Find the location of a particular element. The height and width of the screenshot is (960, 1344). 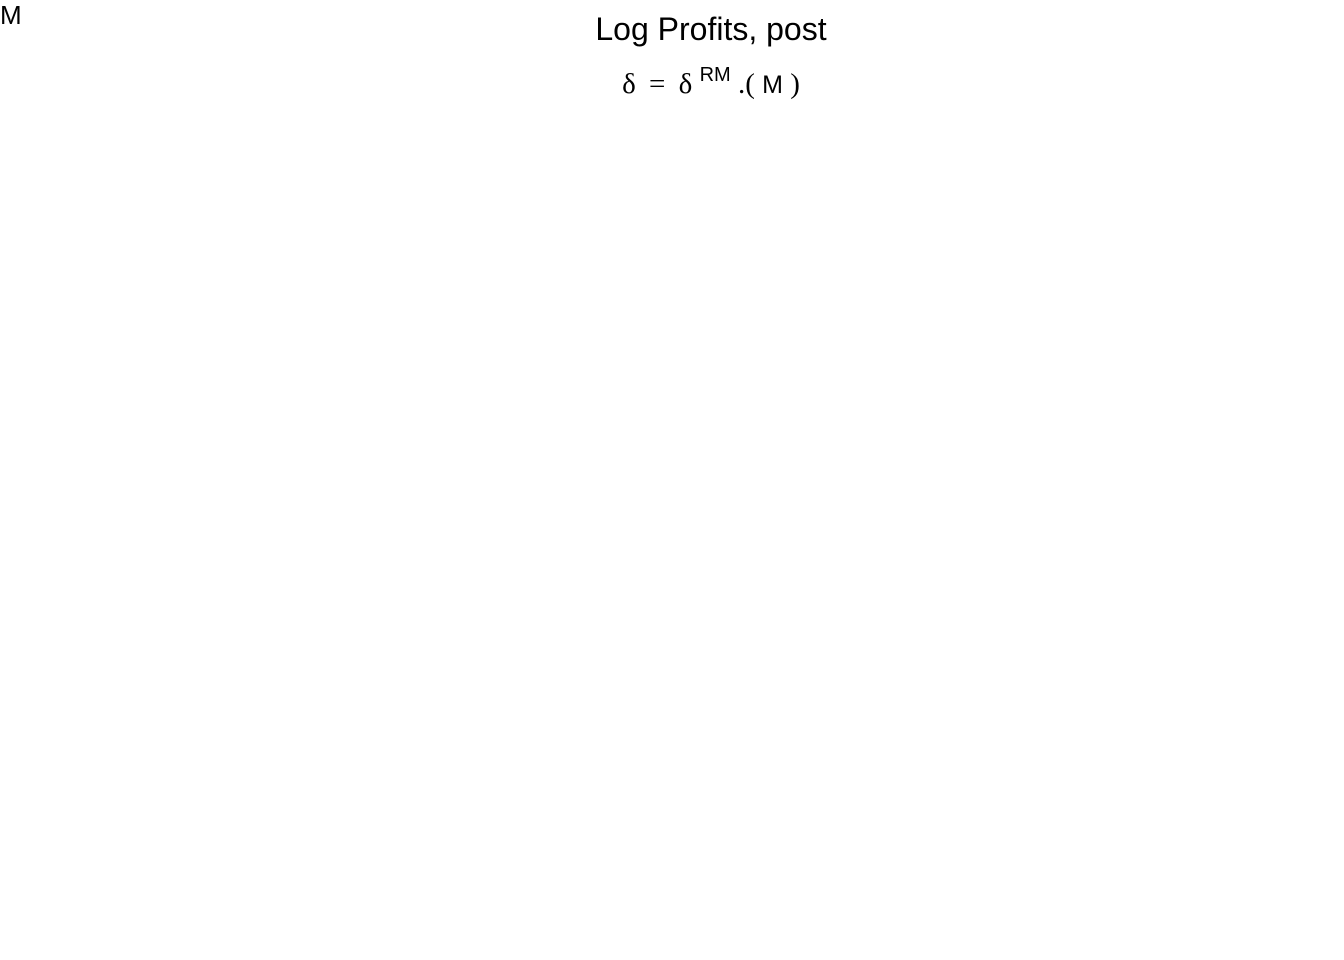

subtitle-lhs: δ is located at coordinates (629, 84).